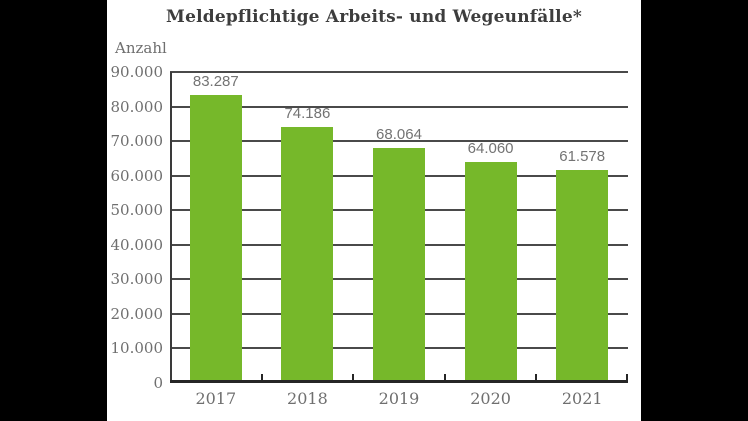  What do you see at coordinates (399, 106) in the screenshot?
I see `gridline-80.000` at bounding box center [399, 106].